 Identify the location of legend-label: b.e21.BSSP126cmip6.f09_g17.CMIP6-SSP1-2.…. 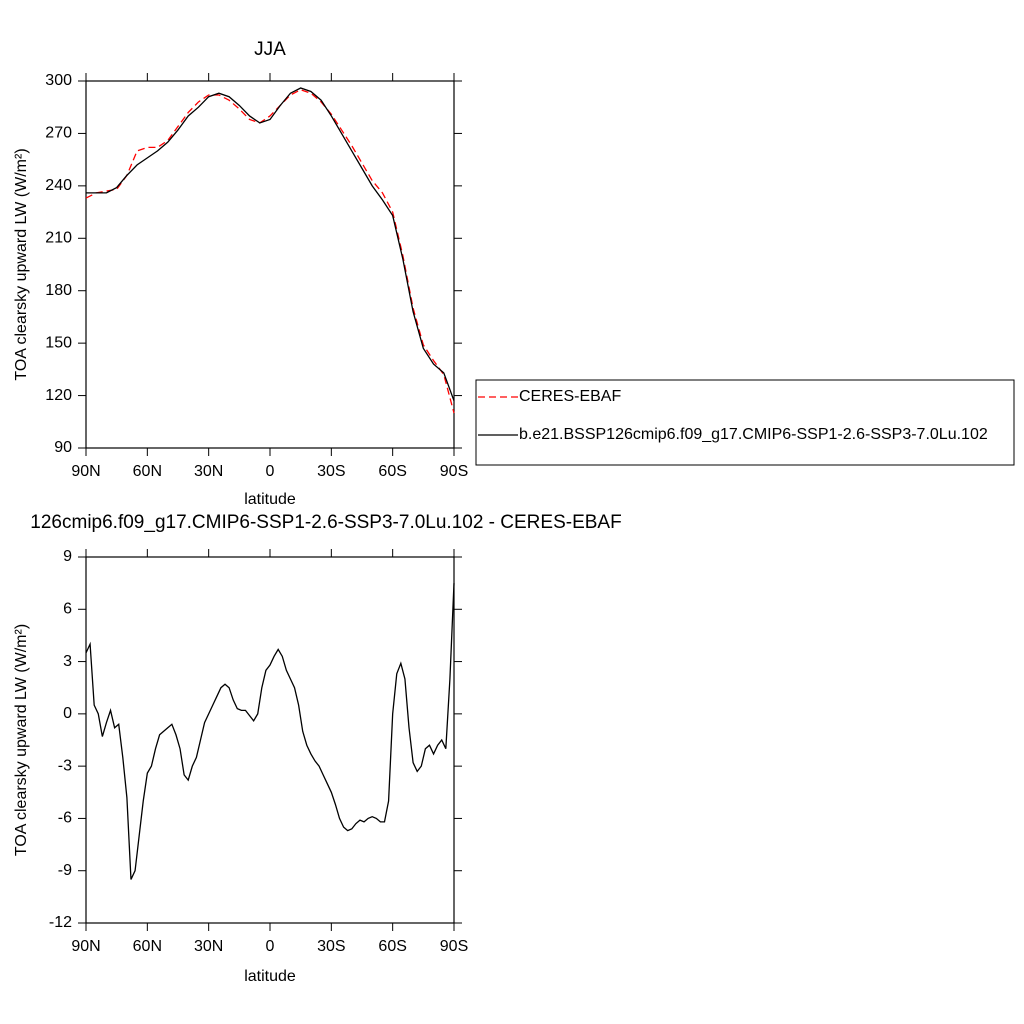
(753, 434).